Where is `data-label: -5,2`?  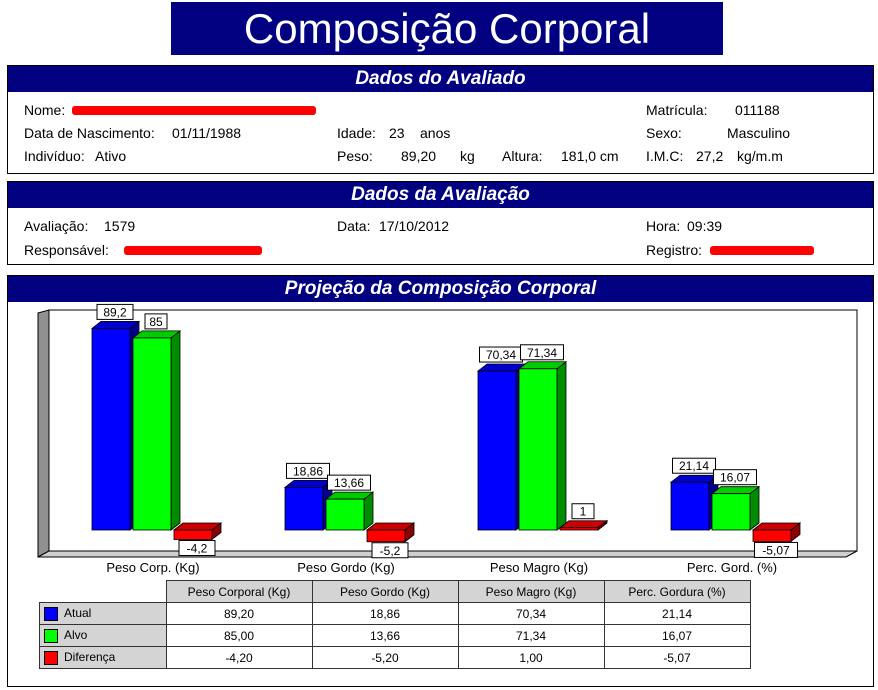 data-label: -5,2 is located at coordinates (390, 551).